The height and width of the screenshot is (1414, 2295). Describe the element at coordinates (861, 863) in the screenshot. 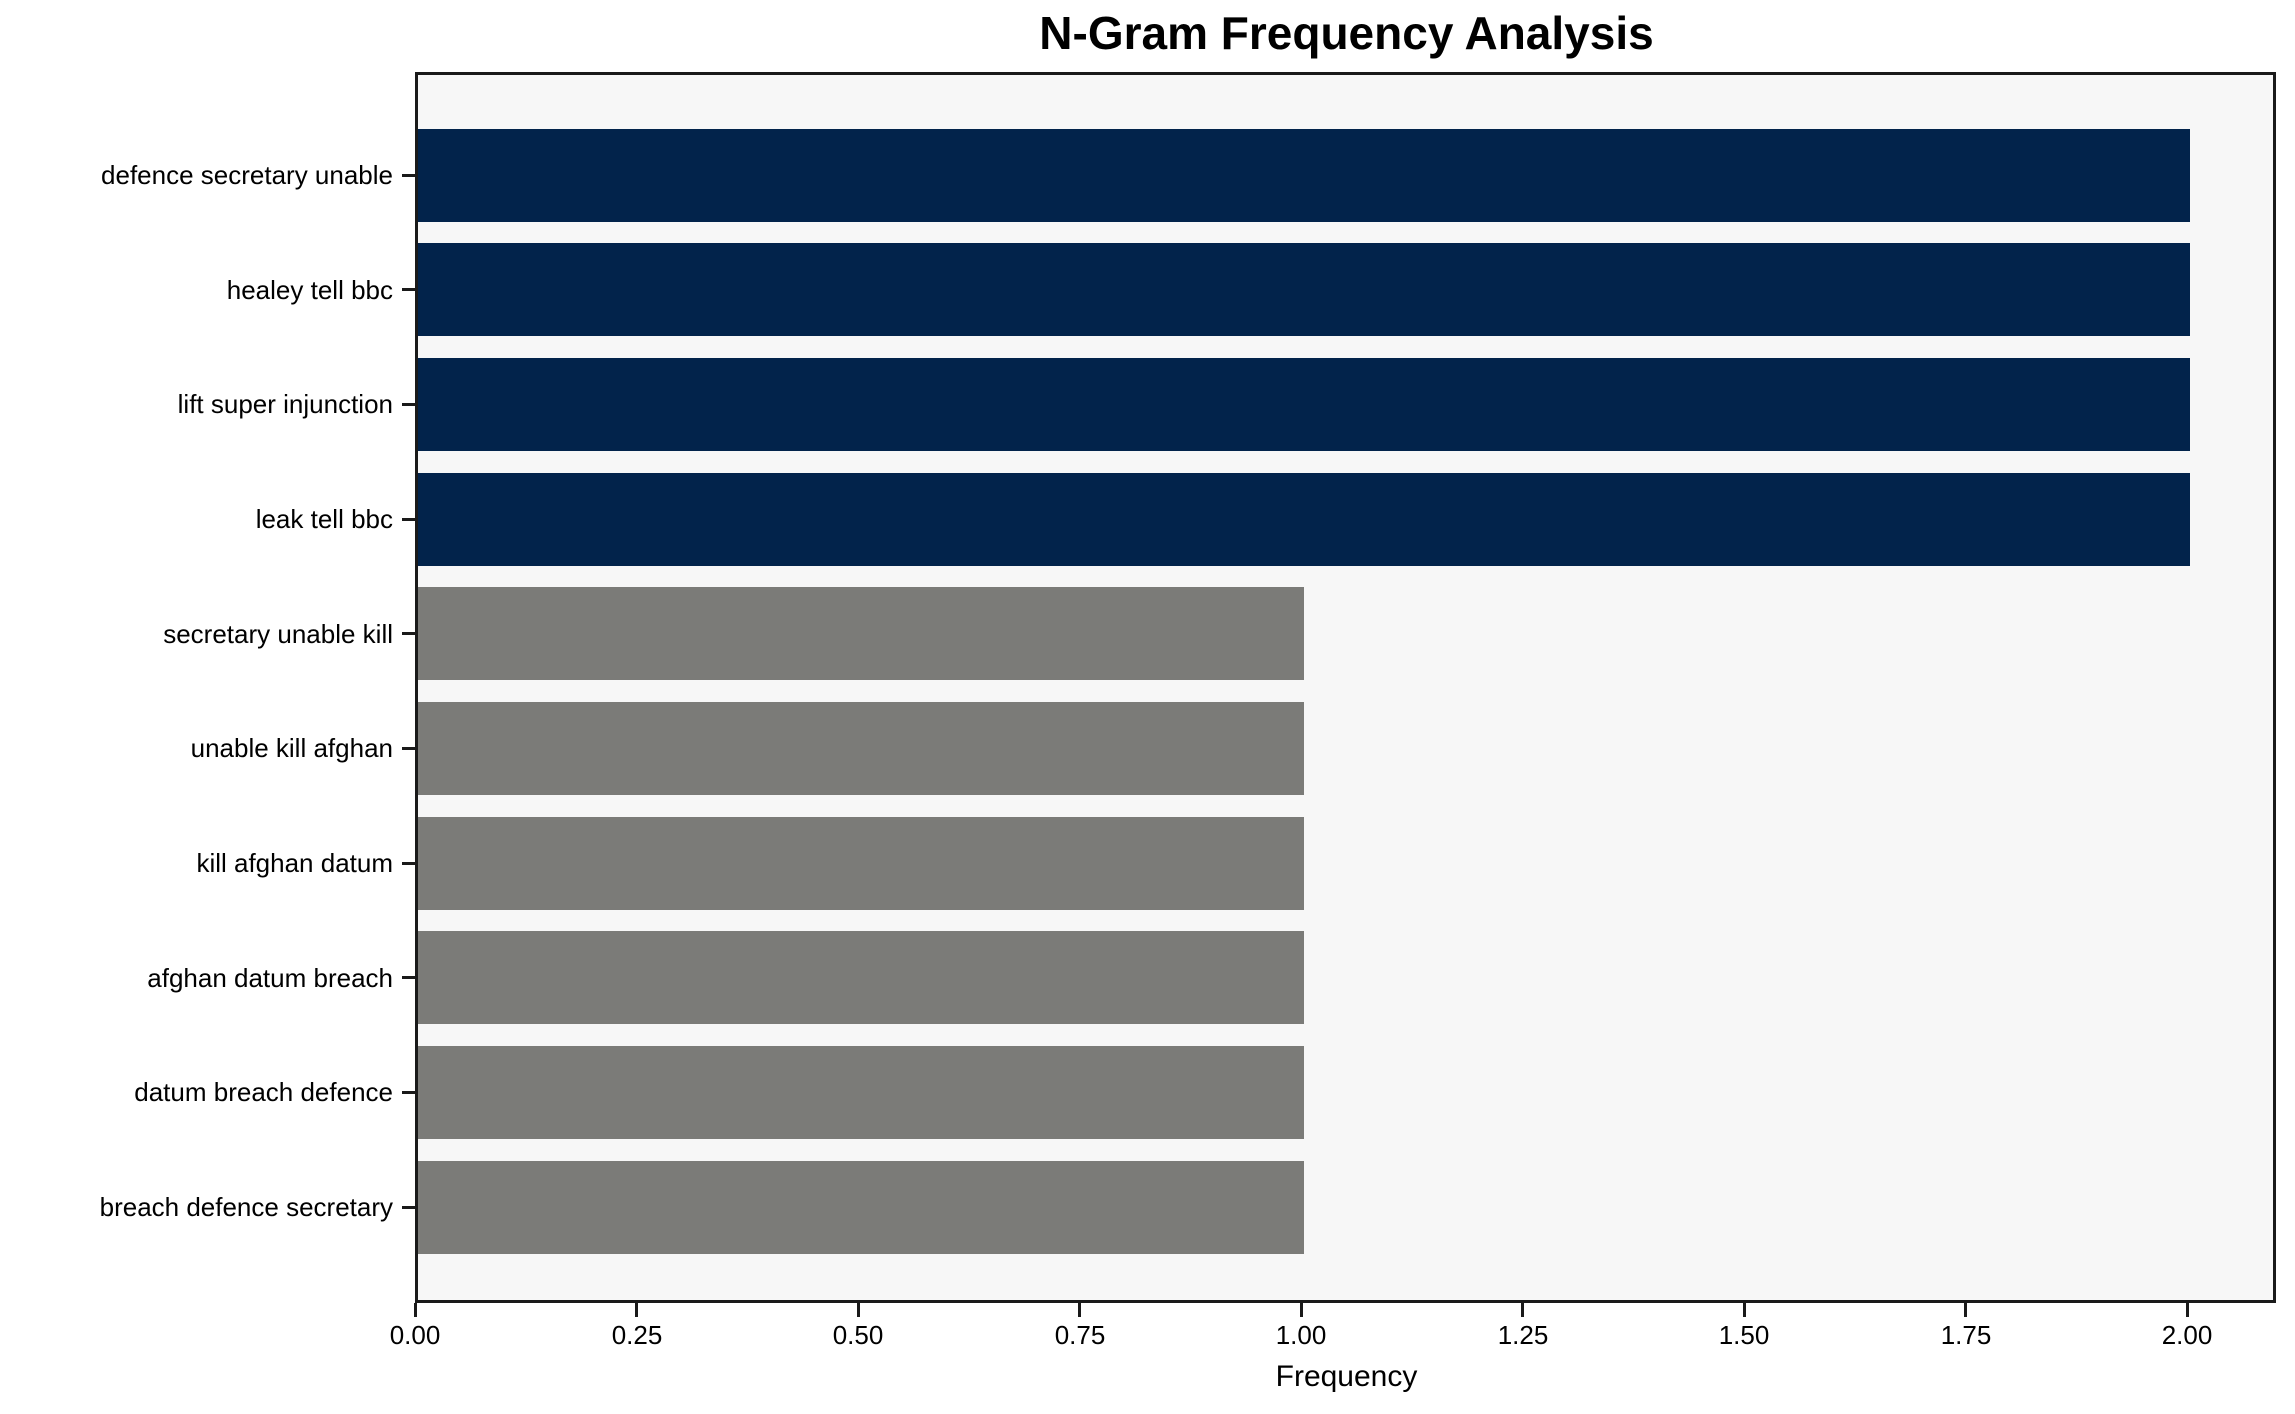

I see `bar-kill-afghan-datum` at that location.